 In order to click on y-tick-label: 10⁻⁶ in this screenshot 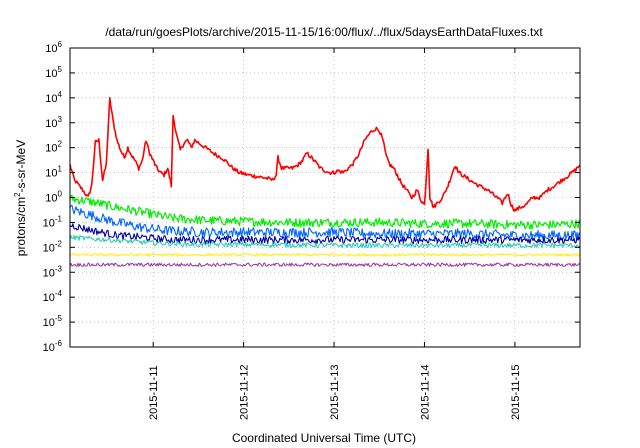, I will do `click(53, 346)`.